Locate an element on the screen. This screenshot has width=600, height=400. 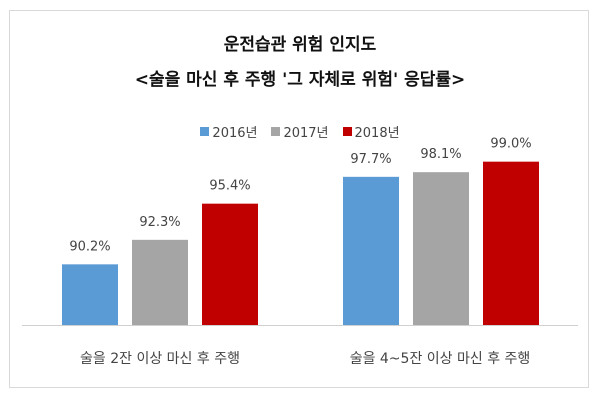
legend-label-2017: 2017년 is located at coordinates (306, 133).